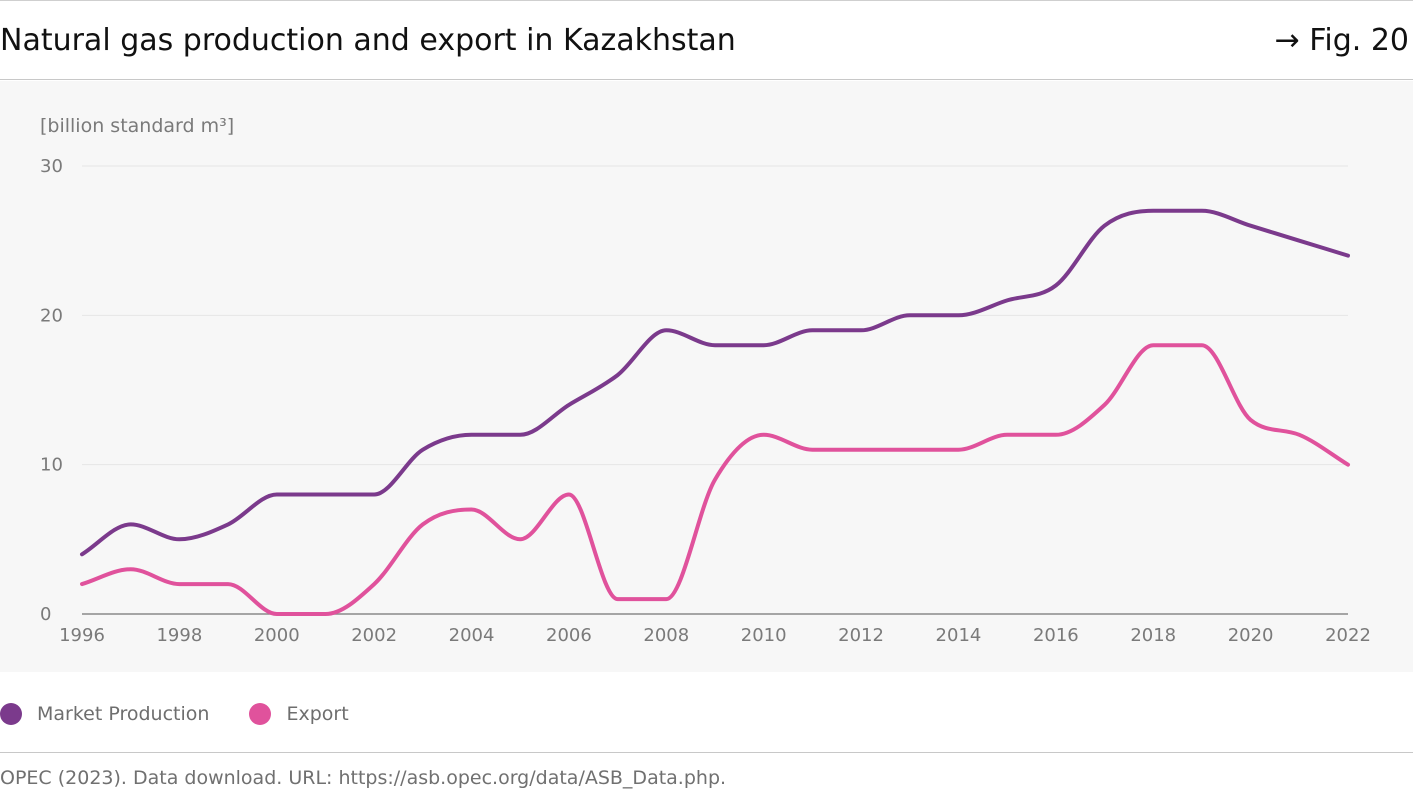 Image resolution: width=1413 pixels, height=807 pixels. Describe the element at coordinates (277, 635) in the screenshot. I see `x-tick-label-2000: 2000` at that location.